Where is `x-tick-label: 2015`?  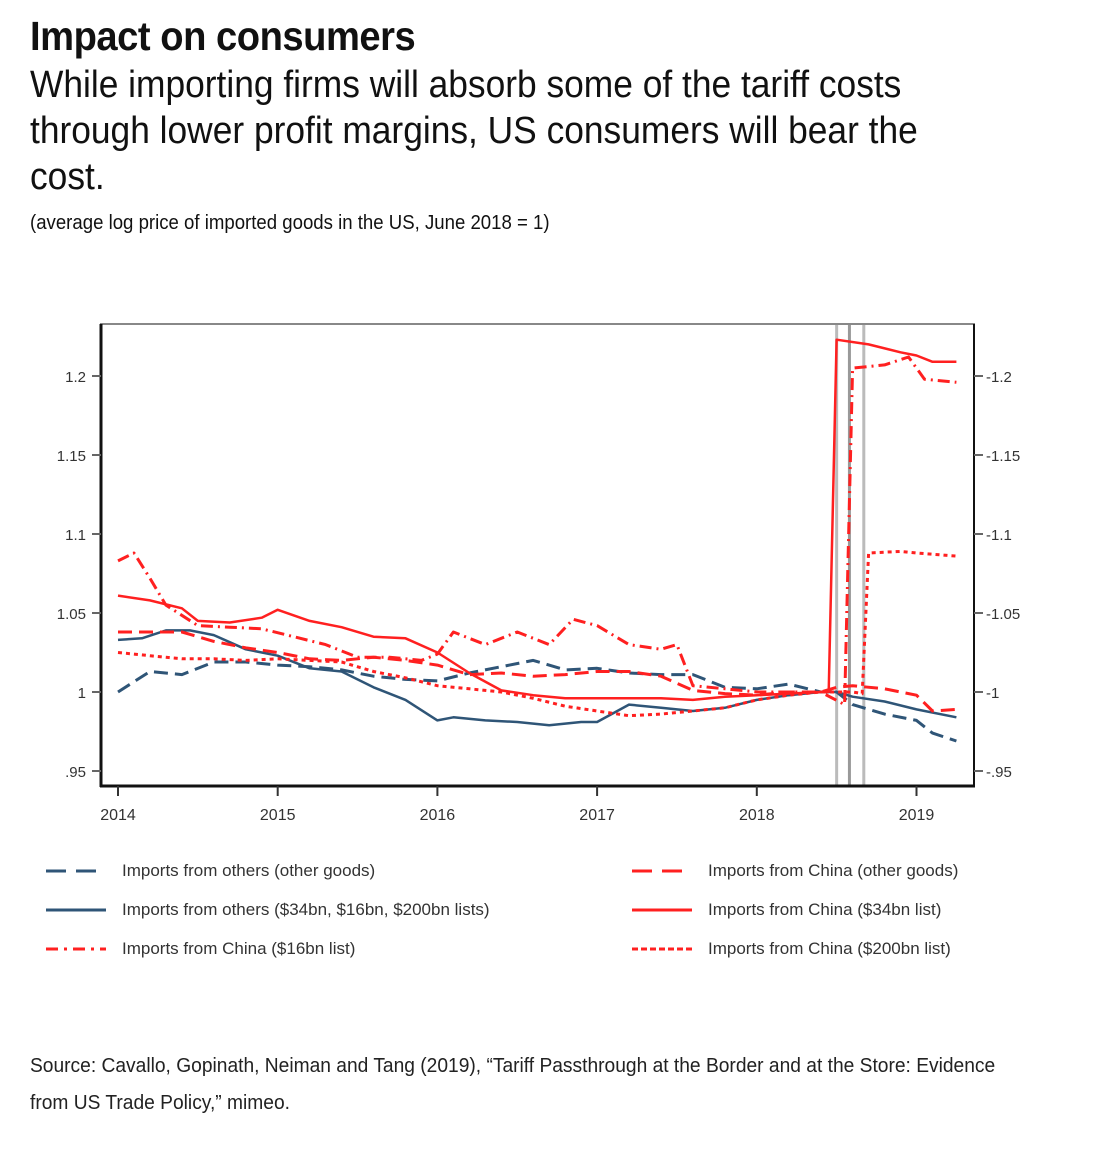
x-tick-label: 2015 is located at coordinates (278, 815).